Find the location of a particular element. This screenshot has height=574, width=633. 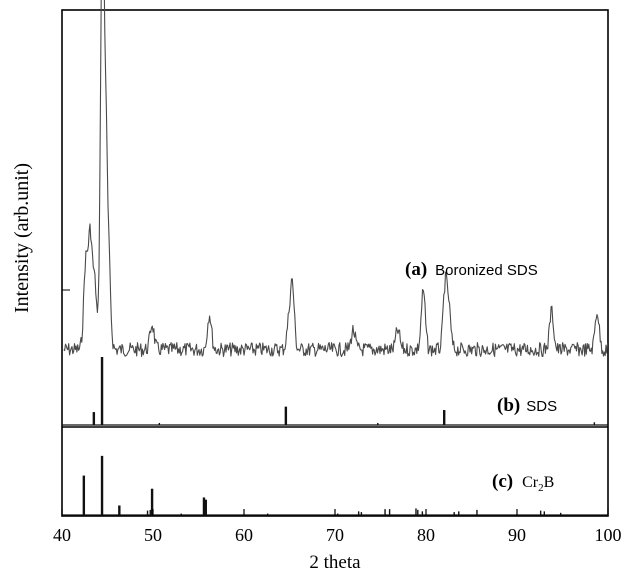

panel-text-b: SDS is located at coordinates (541, 406).